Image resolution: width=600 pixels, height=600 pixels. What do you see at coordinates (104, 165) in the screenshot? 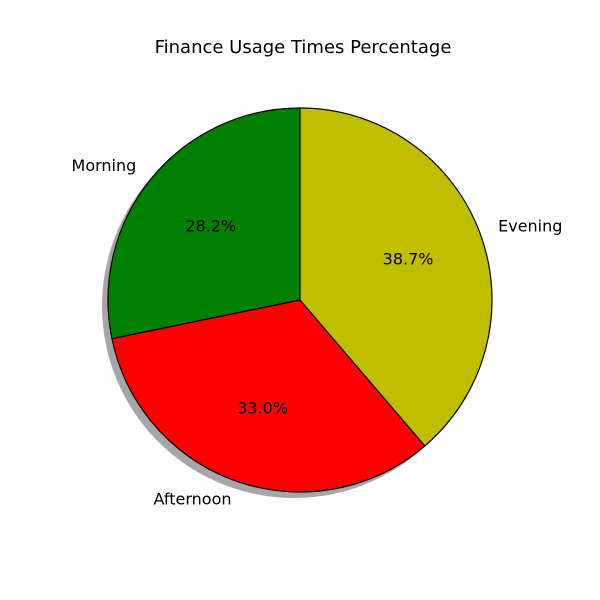
I see `morning-label: Morning` at bounding box center [104, 165].